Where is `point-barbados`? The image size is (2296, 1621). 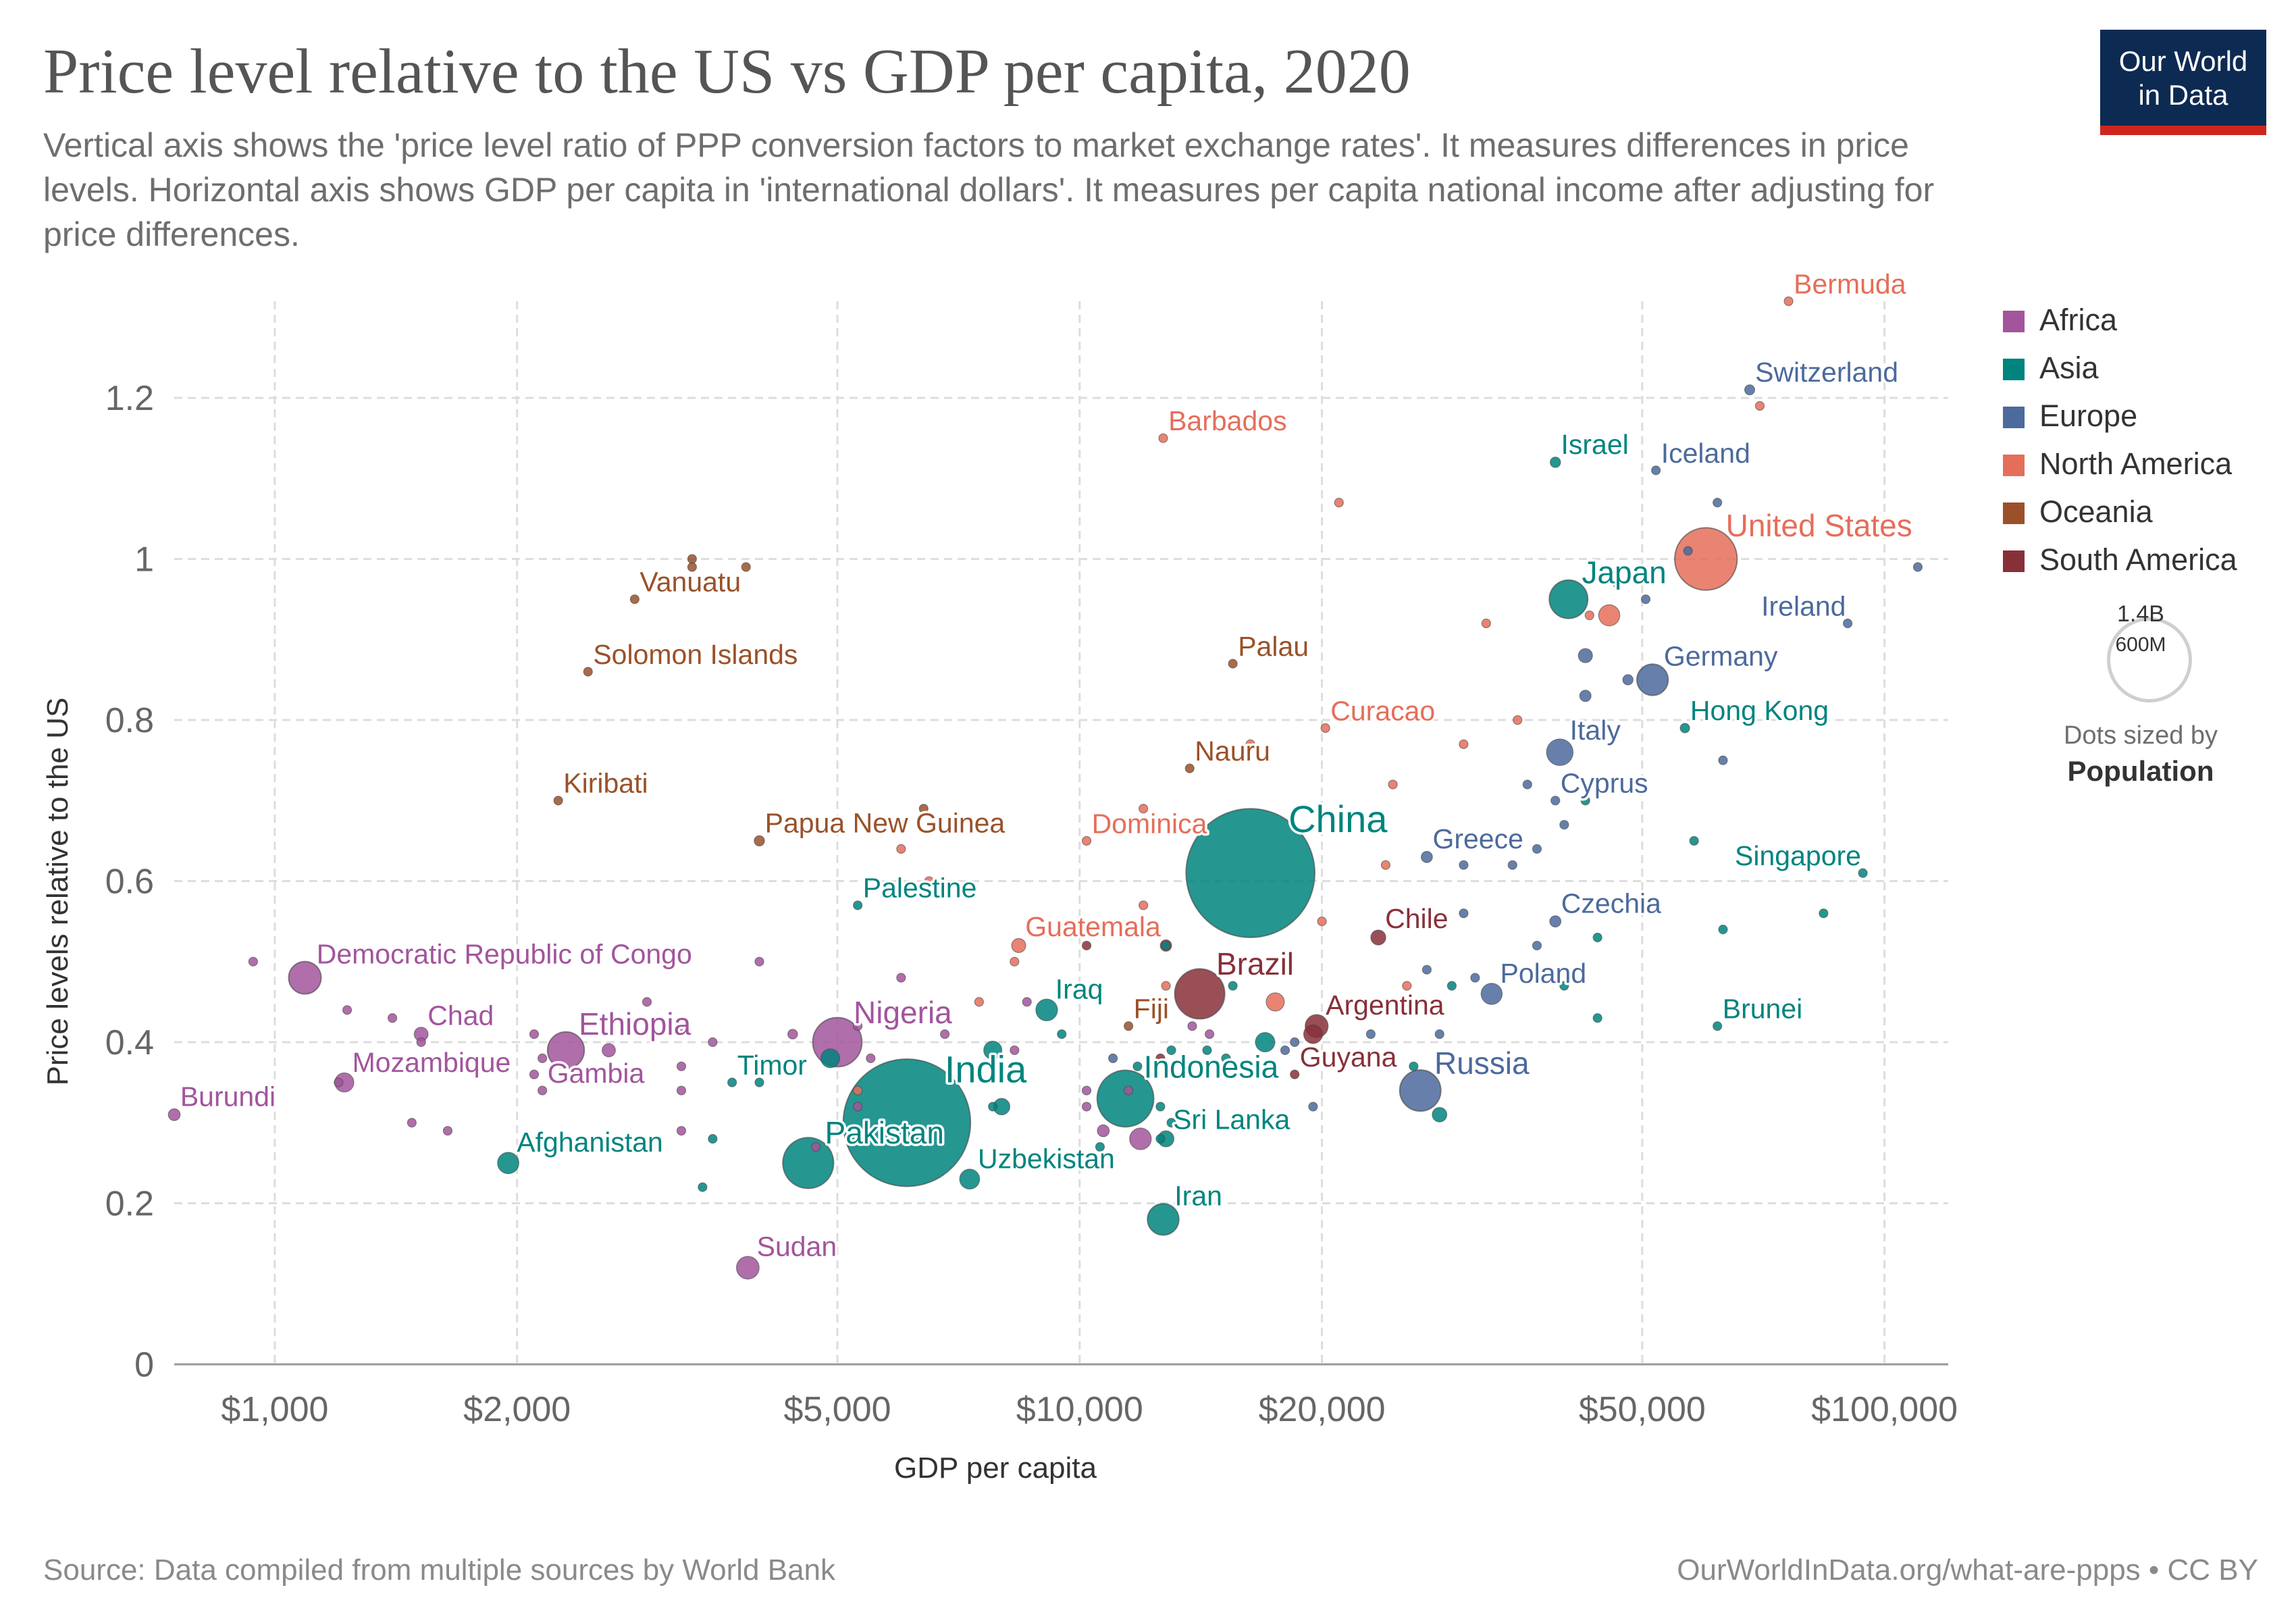
point-barbados is located at coordinates (1163, 438).